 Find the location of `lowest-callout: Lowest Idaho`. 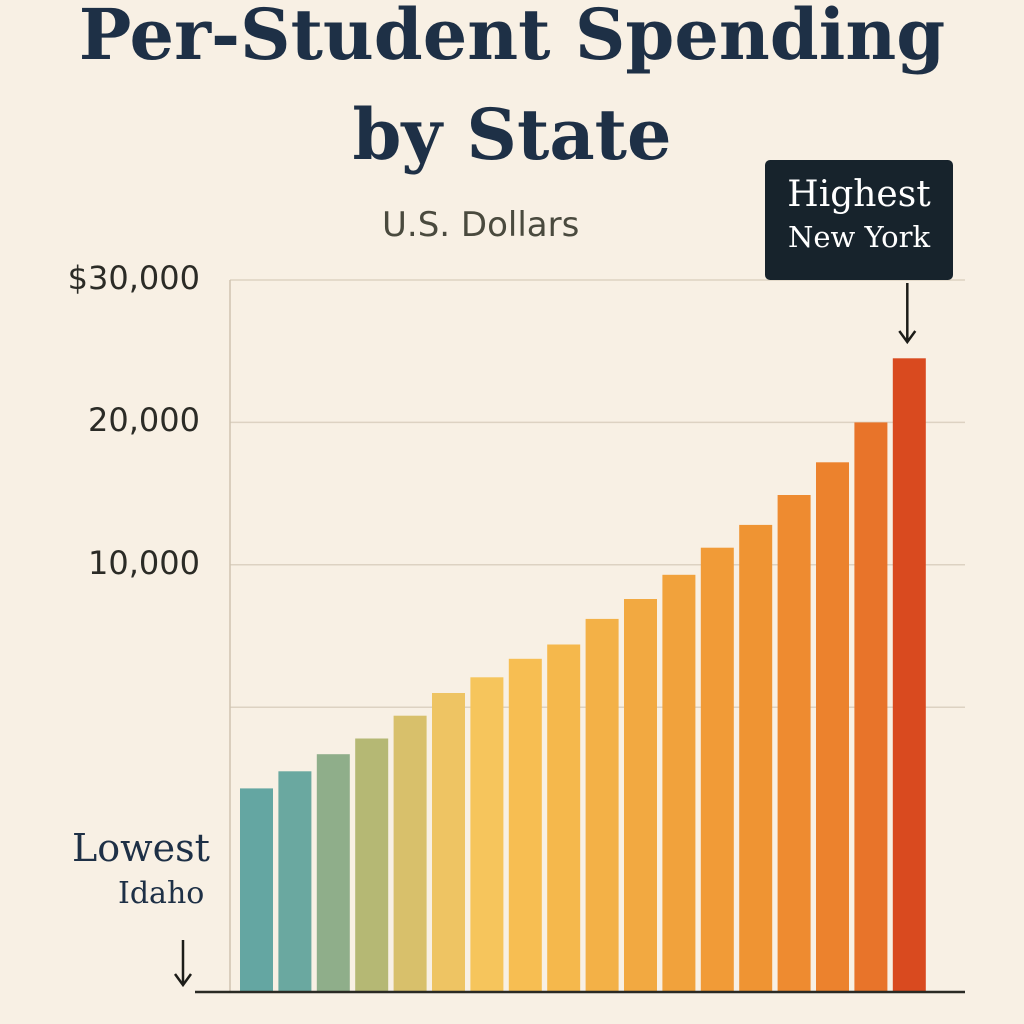

lowest-callout: Lowest Idaho is located at coordinates (147, 869).